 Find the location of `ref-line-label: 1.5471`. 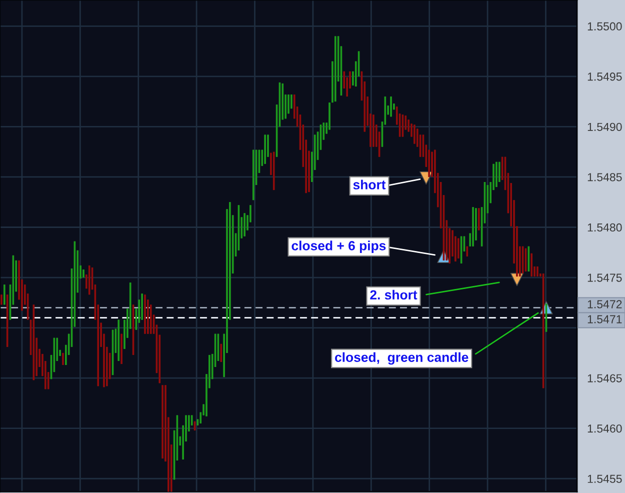

ref-line-label: 1.5471 is located at coordinates (605, 319).